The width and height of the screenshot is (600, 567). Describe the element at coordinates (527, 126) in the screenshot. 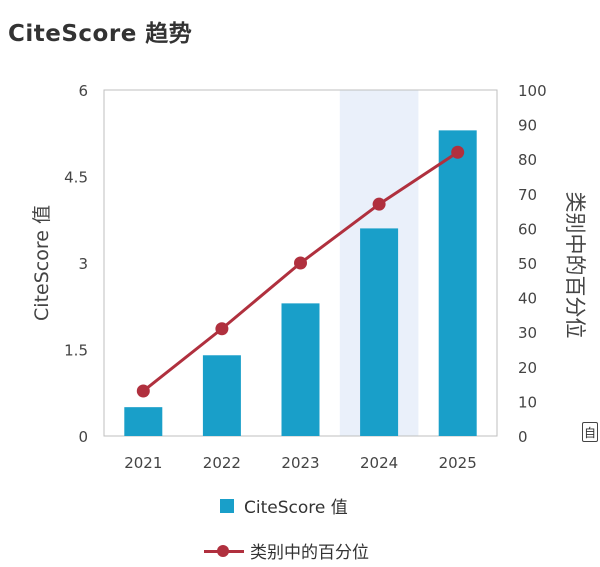

I see `right-tick-label: 90` at that location.